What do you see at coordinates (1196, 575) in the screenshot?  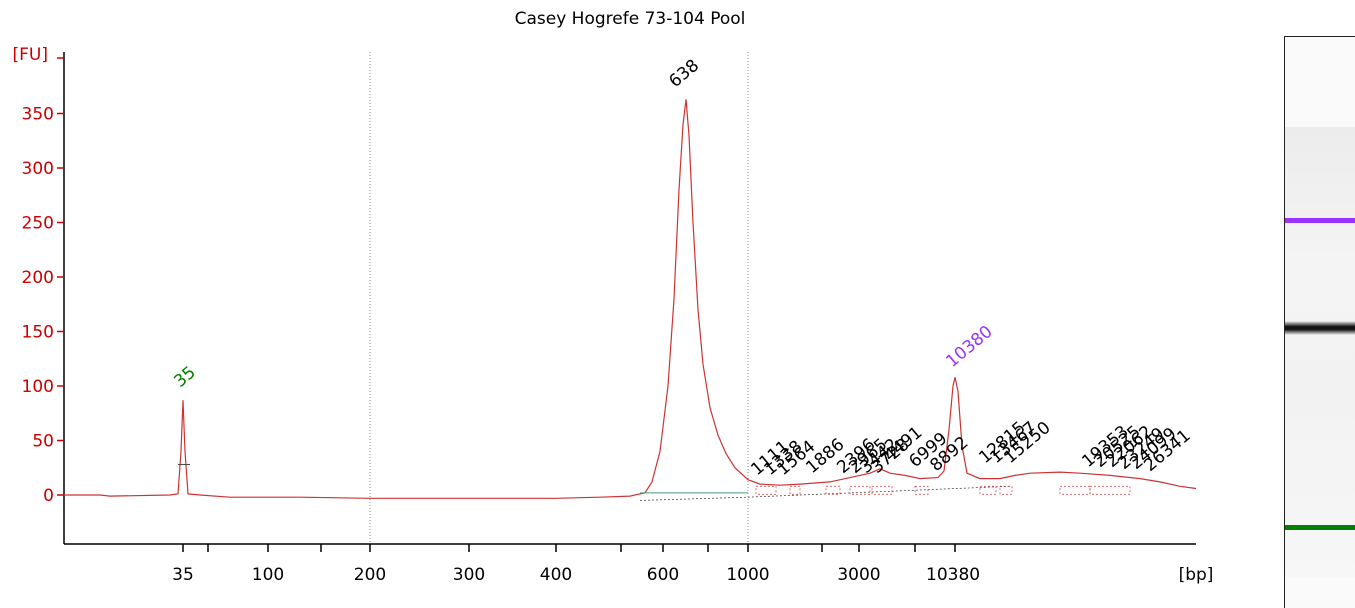 I see `x-axis-label: [bp]` at bounding box center [1196, 575].